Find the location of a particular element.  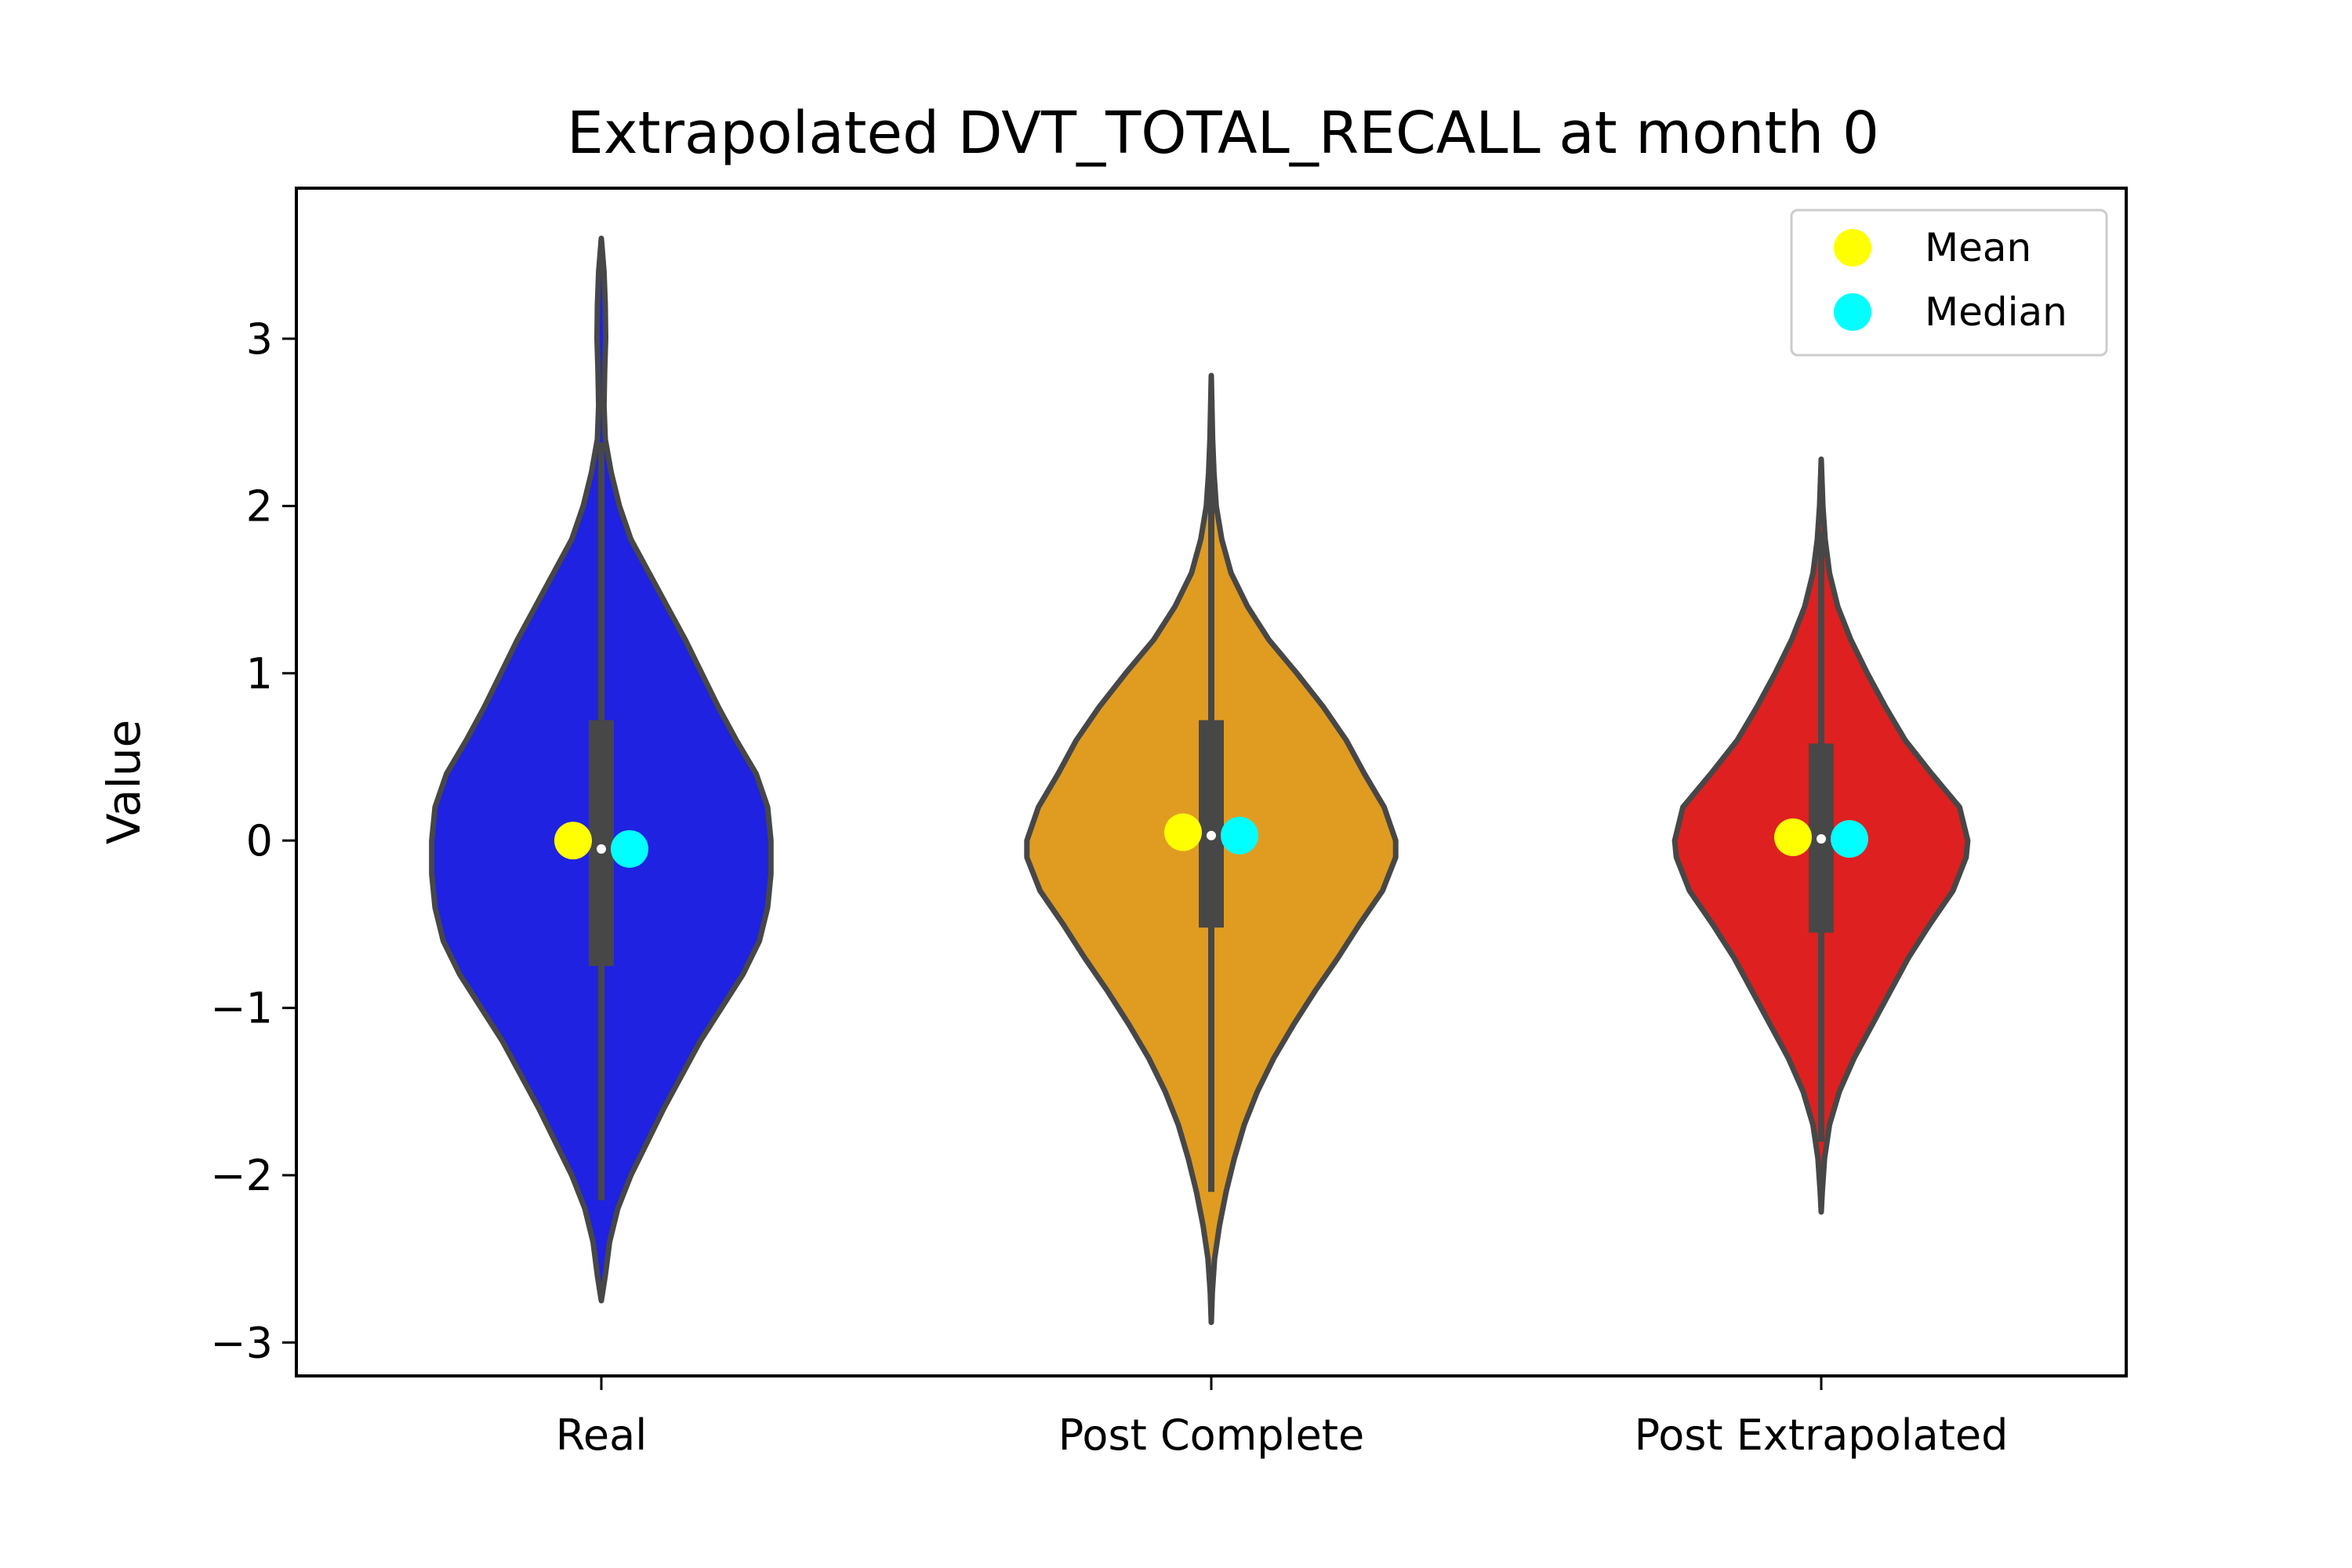

chart-title: Extrapolated DVT_TOTAL_RECALL at month 0 is located at coordinates (1223, 133).